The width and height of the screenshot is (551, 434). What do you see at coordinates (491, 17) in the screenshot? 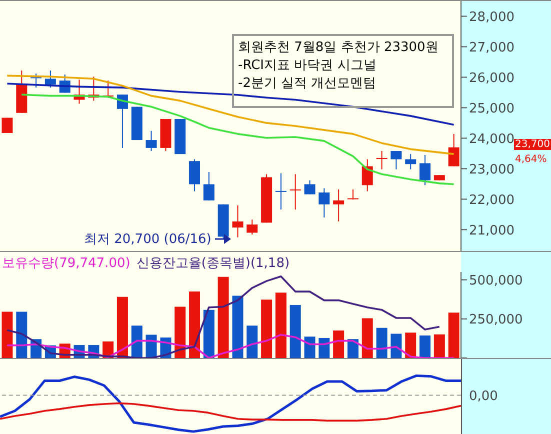
I see `y-tick-label: 28,000` at bounding box center [491, 17].